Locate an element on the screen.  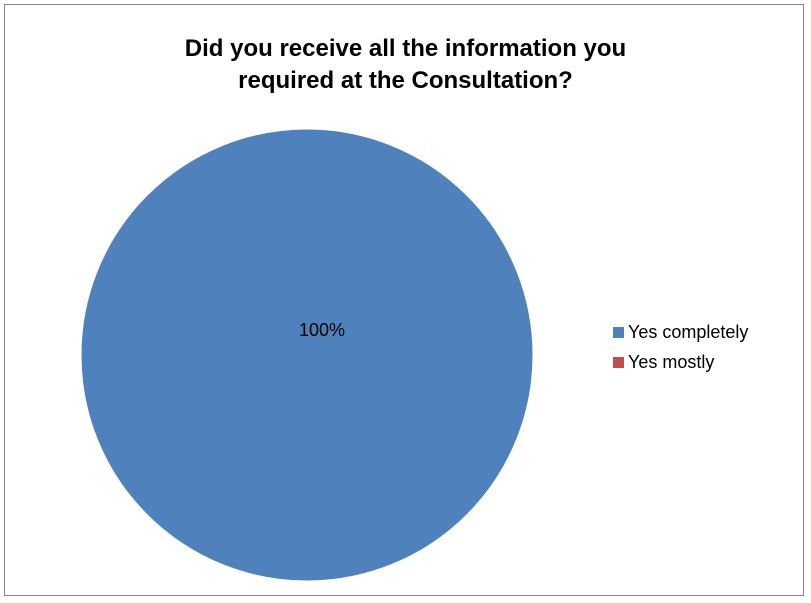
legend-item-yes-mostly: Yes mostly is located at coordinates (680, 362).